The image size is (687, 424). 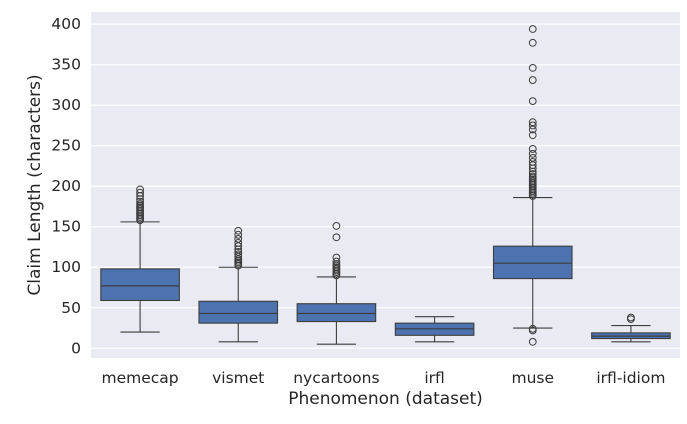 I want to click on box-memecap, so click(x=140, y=259).